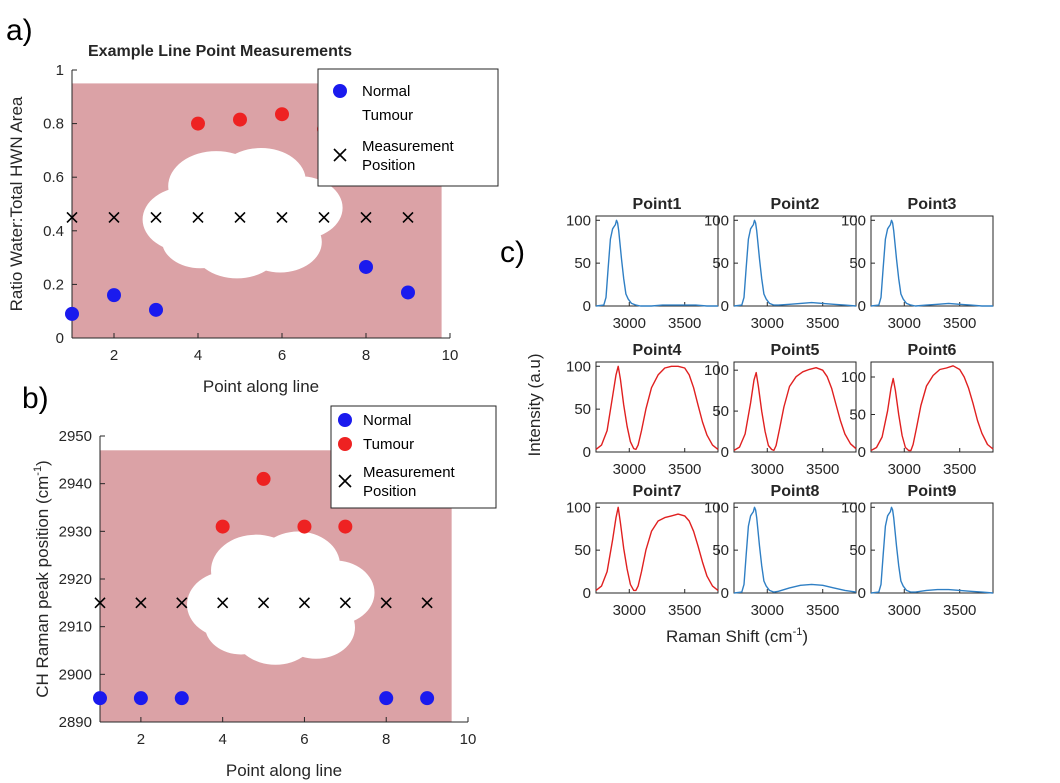 The height and width of the screenshot is (783, 1060). What do you see at coordinates (657, 204) in the screenshot?
I see `subplot-title: Point1` at bounding box center [657, 204].